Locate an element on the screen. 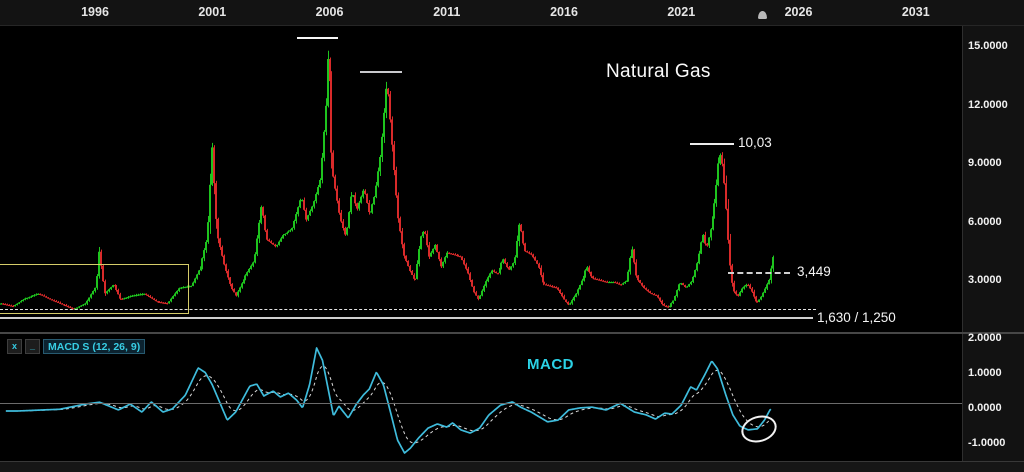  support-dashed-line is located at coordinates (408, 309).